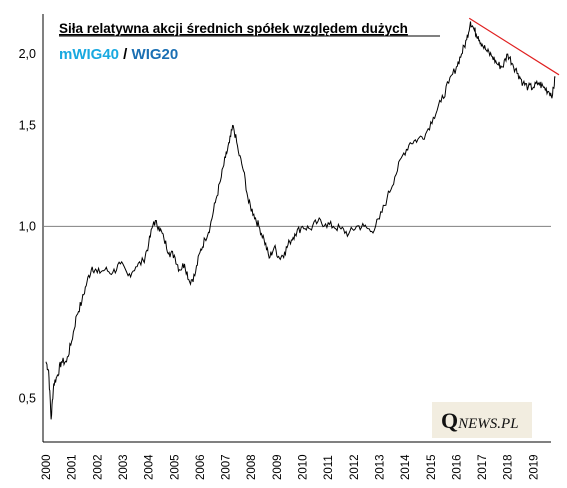 This screenshot has height=488, width=567. What do you see at coordinates (27, 54) in the screenshot?
I see `y-tick-label: 2,0` at bounding box center [27, 54].